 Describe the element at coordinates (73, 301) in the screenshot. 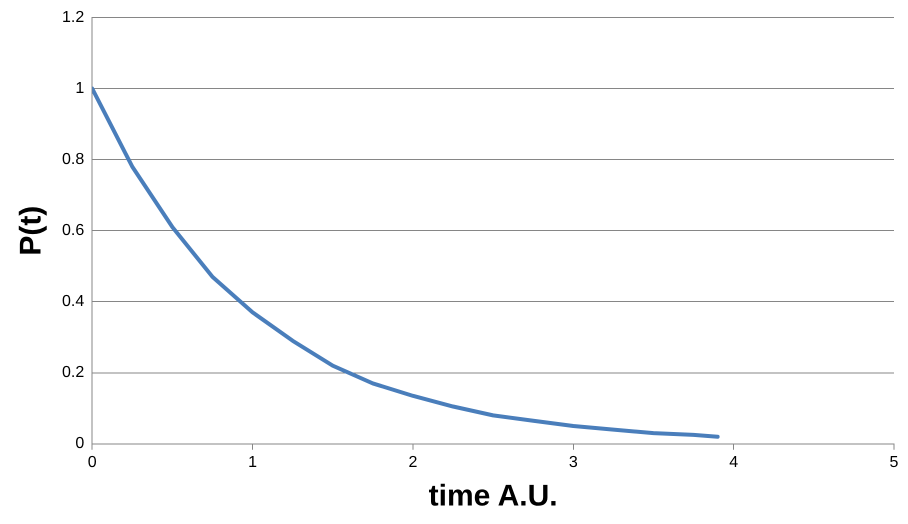

I see `y-tick-label: 0.4` at that location.